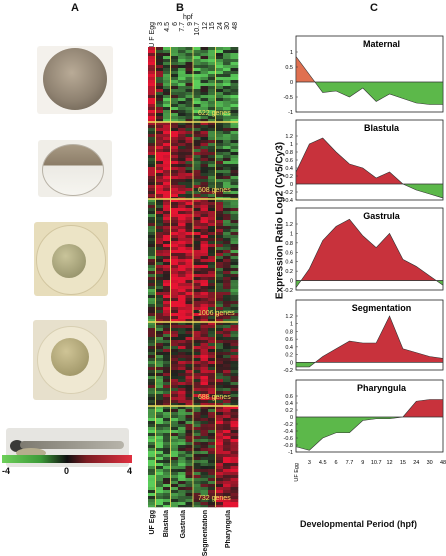  Describe the element at coordinates (290, 453) in the screenshot. I see `y-tick-label: -1` at that location.